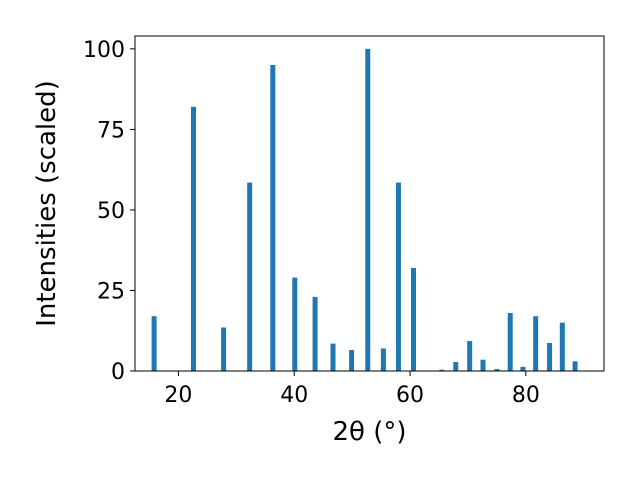 This screenshot has width=640, height=480. Describe the element at coordinates (410, 395) in the screenshot. I see `x-tick-label: 60` at that location.